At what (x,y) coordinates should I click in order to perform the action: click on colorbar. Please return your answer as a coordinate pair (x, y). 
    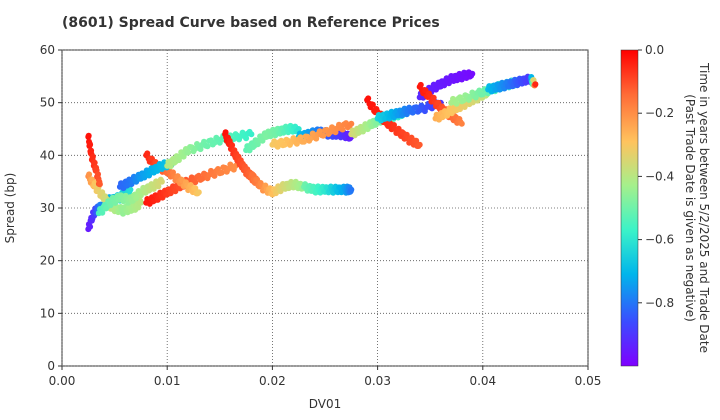
    Looking at the image, I should click on (629, 208).